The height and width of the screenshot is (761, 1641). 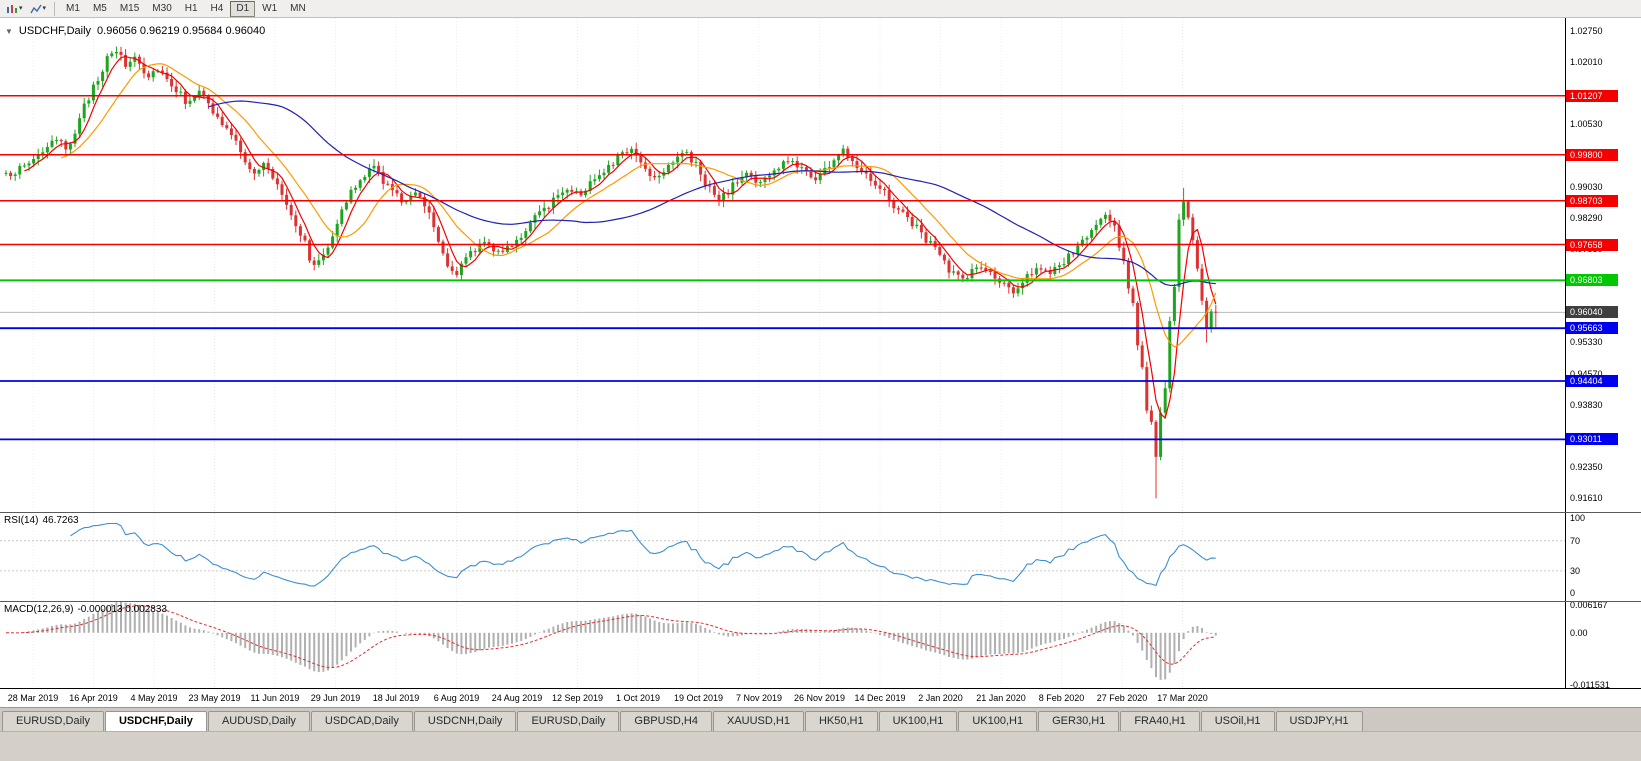 What do you see at coordinates (1592, 381) in the screenshot?
I see `price-level-label: 0.94404` at bounding box center [1592, 381].